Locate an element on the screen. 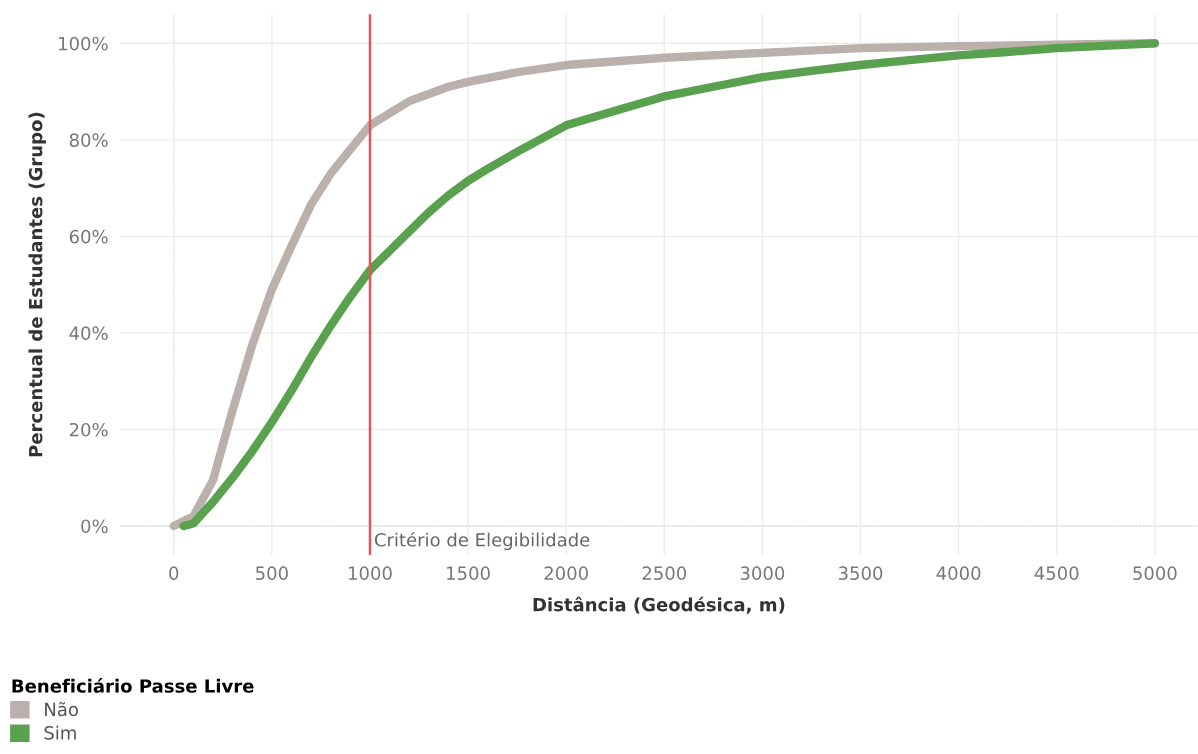 The height and width of the screenshot is (754, 1198). y-tick-label: 40% is located at coordinates (88, 333).